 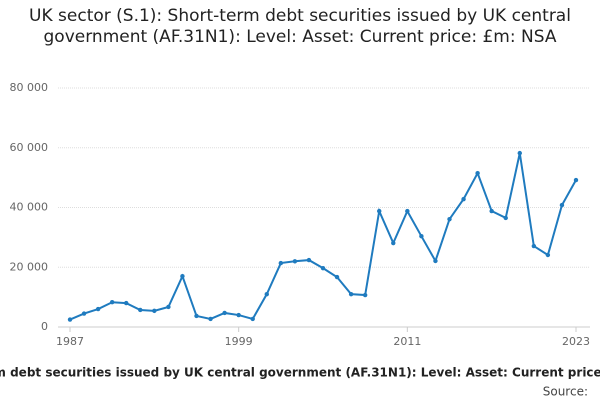 I want to click on x-tick-label: 2011, so click(x=407, y=341).